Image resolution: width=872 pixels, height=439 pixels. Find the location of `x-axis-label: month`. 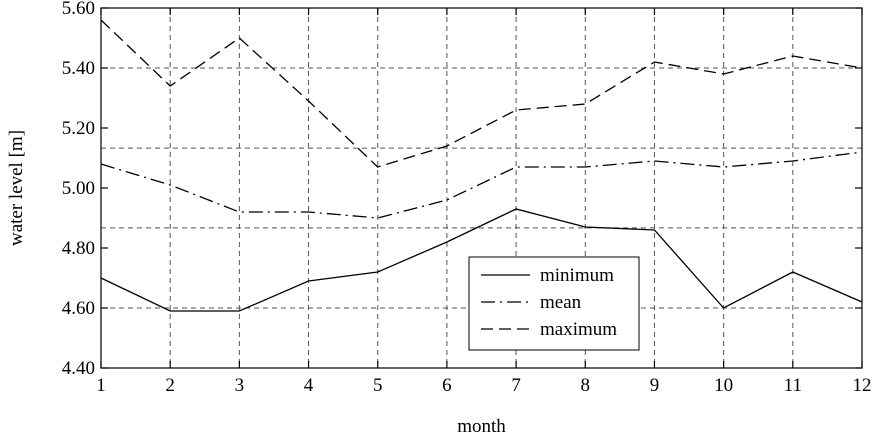

x-axis-label: month is located at coordinates (481, 426).